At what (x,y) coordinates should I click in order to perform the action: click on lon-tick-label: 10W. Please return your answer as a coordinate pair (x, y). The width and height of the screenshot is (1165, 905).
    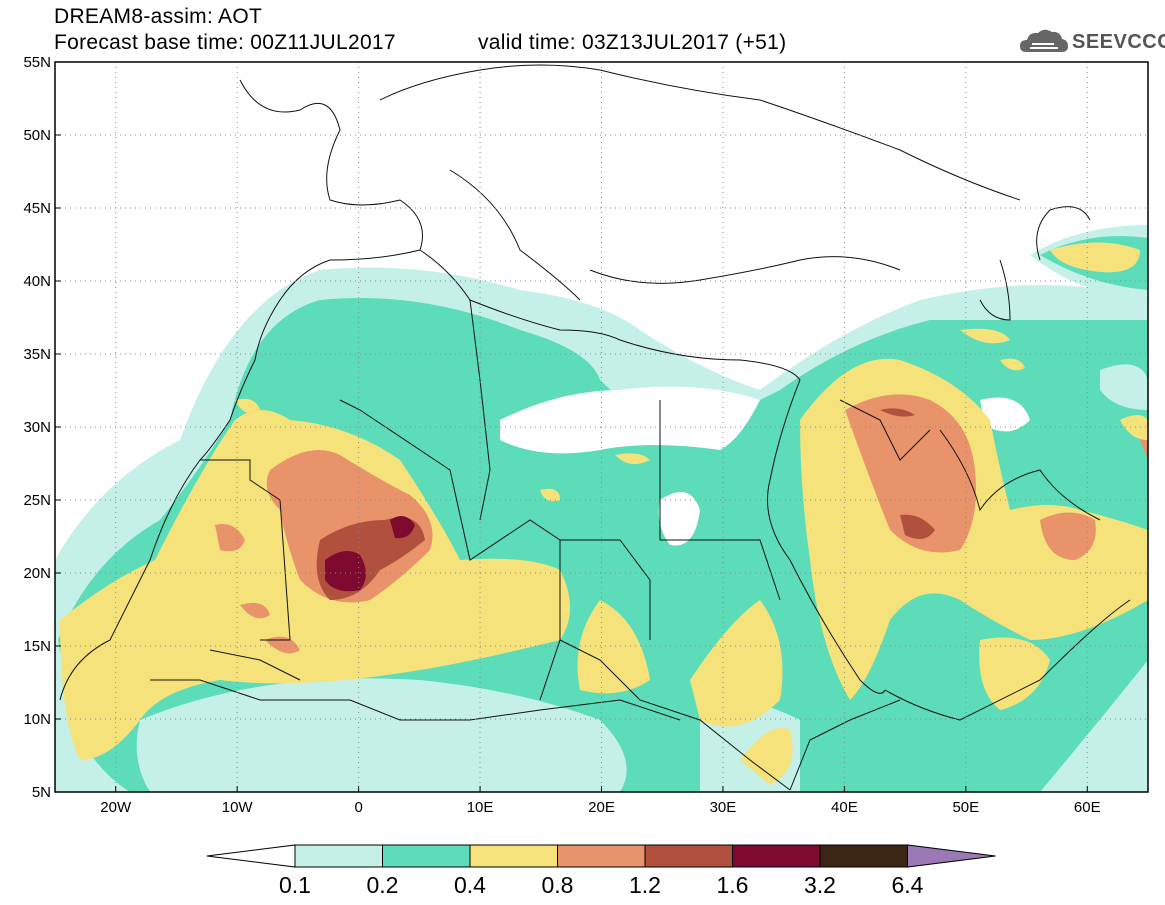
    Looking at the image, I should click on (238, 807).